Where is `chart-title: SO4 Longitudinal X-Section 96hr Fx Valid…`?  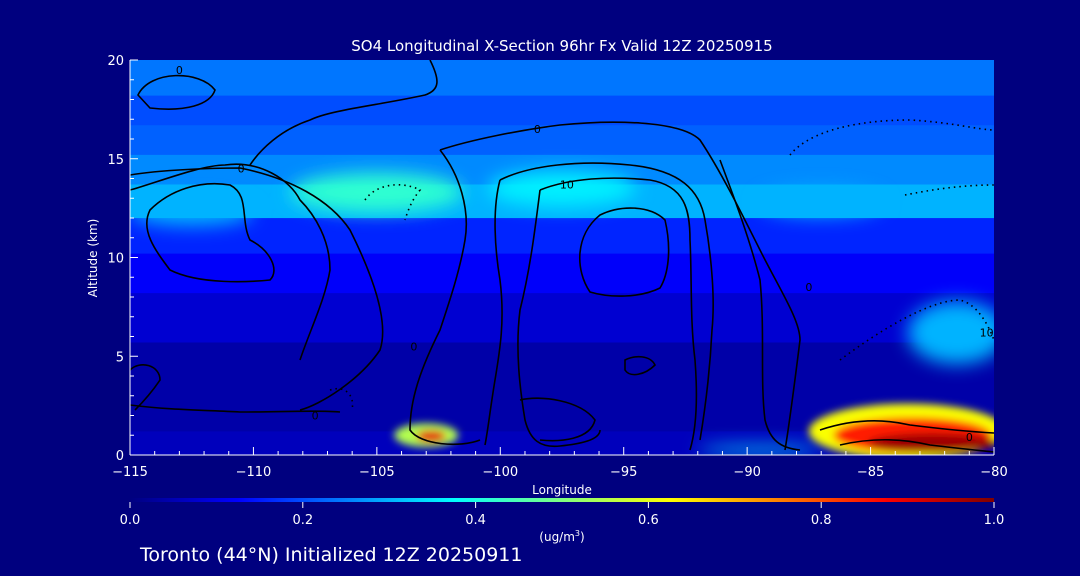
chart-title: SO4 Longitudinal X-Section 96hr Fx Valid… is located at coordinates (561, 46).